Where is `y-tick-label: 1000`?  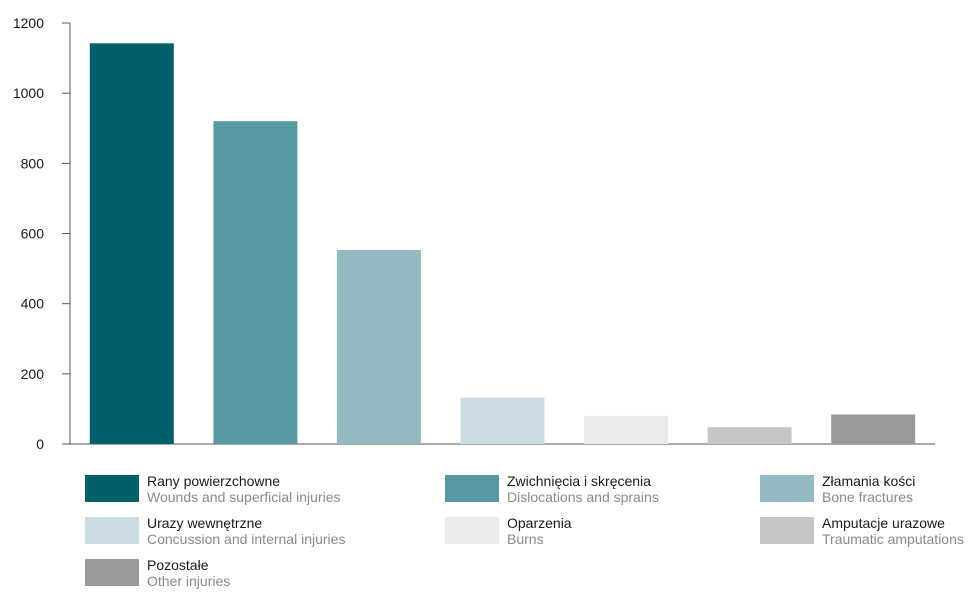
y-tick-label: 1000 is located at coordinates (28, 93).